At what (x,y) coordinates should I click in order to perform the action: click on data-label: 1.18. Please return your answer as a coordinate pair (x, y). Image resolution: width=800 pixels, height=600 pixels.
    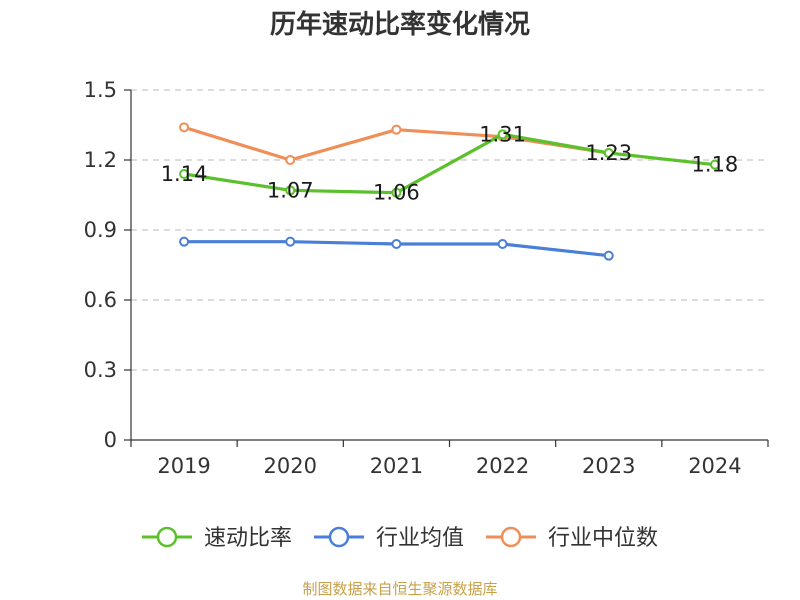
    Looking at the image, I should click on (715, 165).